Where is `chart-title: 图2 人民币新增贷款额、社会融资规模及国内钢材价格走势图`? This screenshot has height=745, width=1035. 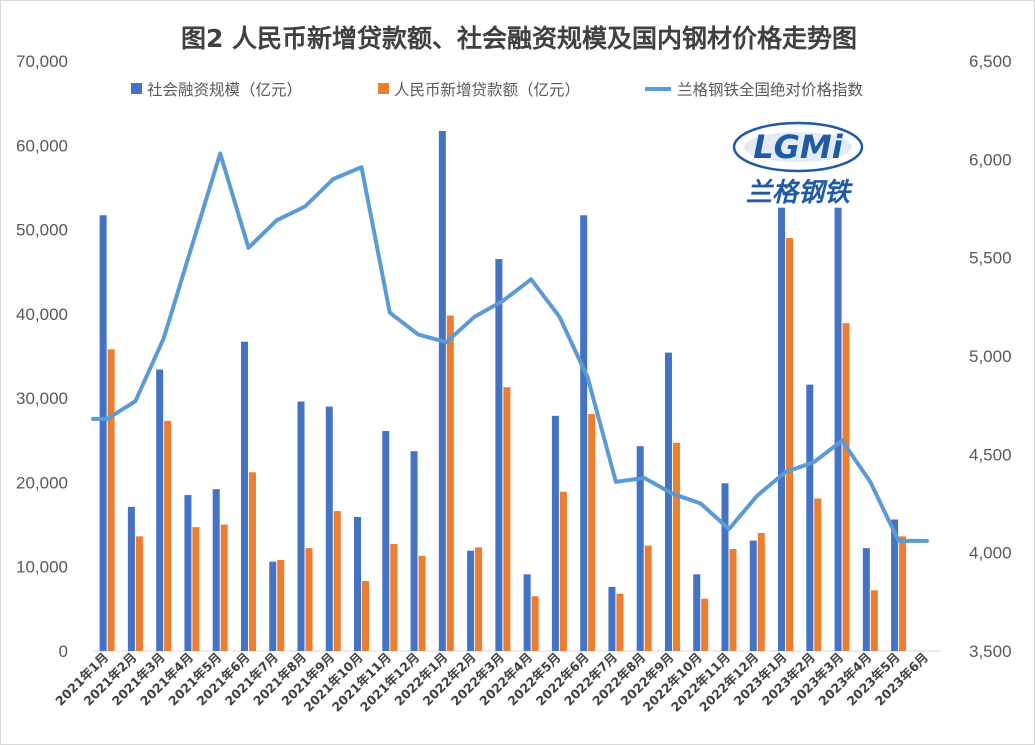 chart-title: 图2 人民币新增贷款额、社会融资规模及国内钢材价格走势图 is located at coordinates (519, 38).